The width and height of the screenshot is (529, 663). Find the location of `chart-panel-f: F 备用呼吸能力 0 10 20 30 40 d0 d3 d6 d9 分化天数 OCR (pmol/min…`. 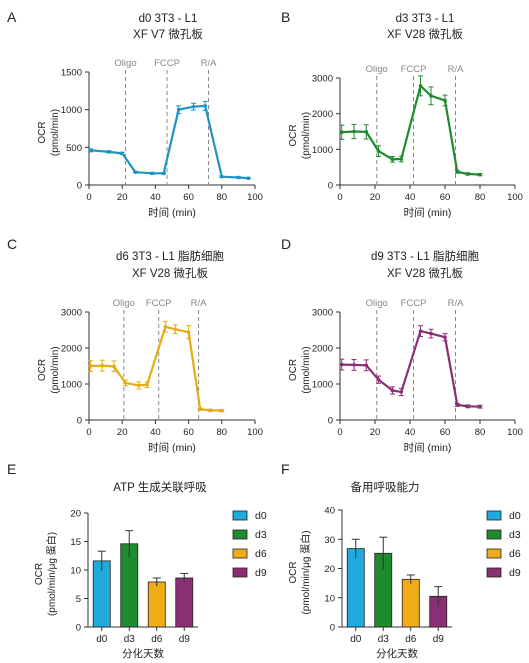

chart-panel-f: F 备用呼吸能力 0 10 20 30 40 d0 d3 d6 d9 分化天数 OCR (pmol/min… is located at coordinates (401, 560).